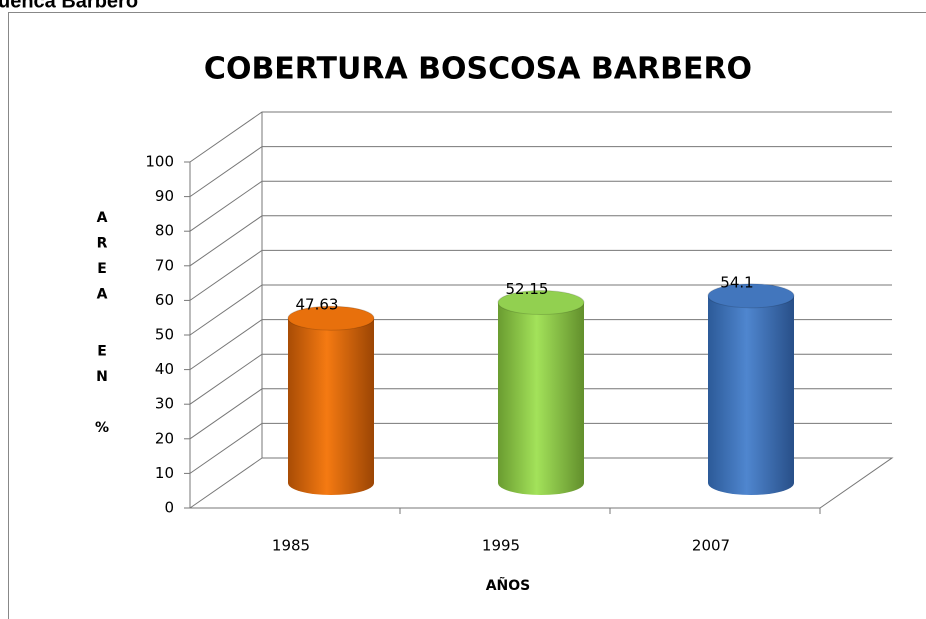 This screenshot has height=619, width=926. What do you see at coordinates (508, 585) in the screenshot?
I see `x-axis-label: AÑOS` at bounding box center [508, 585].